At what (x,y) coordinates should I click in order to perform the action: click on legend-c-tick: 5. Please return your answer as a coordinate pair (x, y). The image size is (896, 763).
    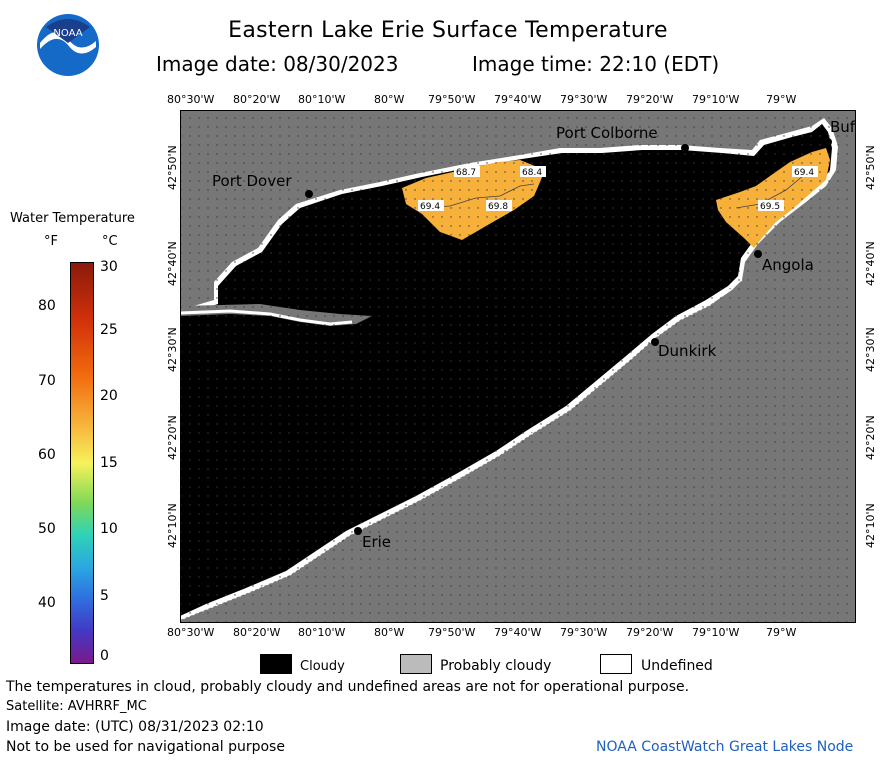
    Looking at the image, I should click on (104, 596).